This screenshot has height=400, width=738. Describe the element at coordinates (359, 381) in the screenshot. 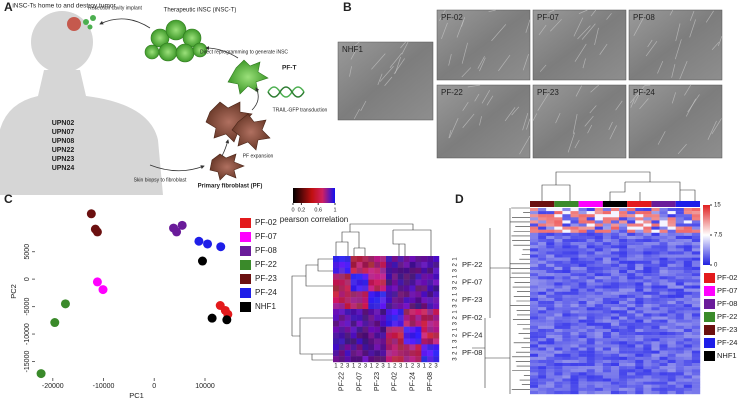

I see `column-label: PF-07` at that location.